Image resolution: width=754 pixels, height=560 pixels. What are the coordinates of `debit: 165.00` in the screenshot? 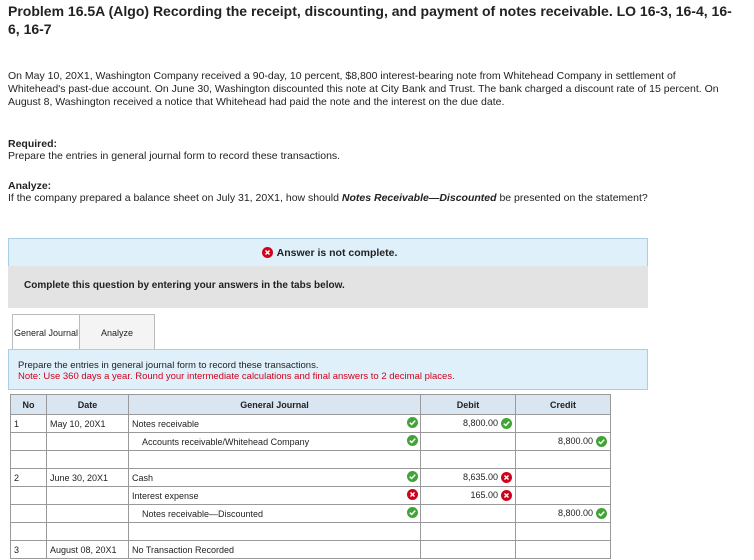 It's located at (484, 494).